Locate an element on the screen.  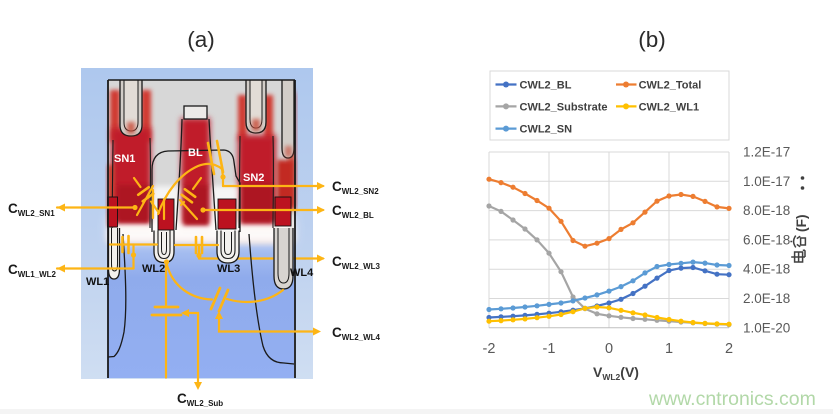
svg-text: 4.0E-18 is located at coordinates (766, 269).